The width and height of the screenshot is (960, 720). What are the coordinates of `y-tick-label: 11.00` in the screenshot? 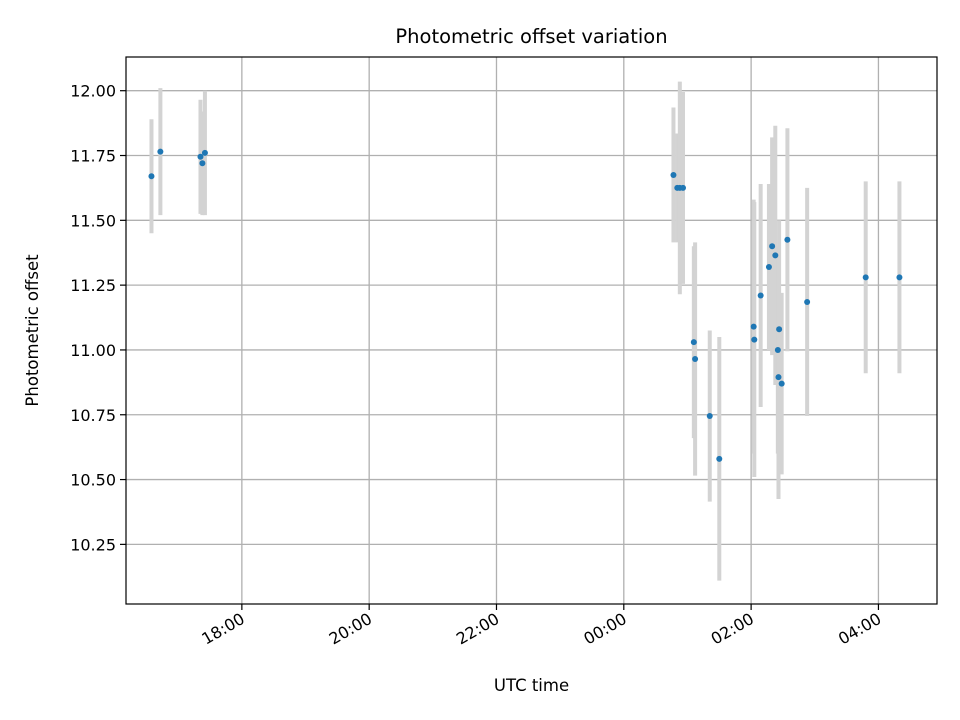 It's located at (93, 350).